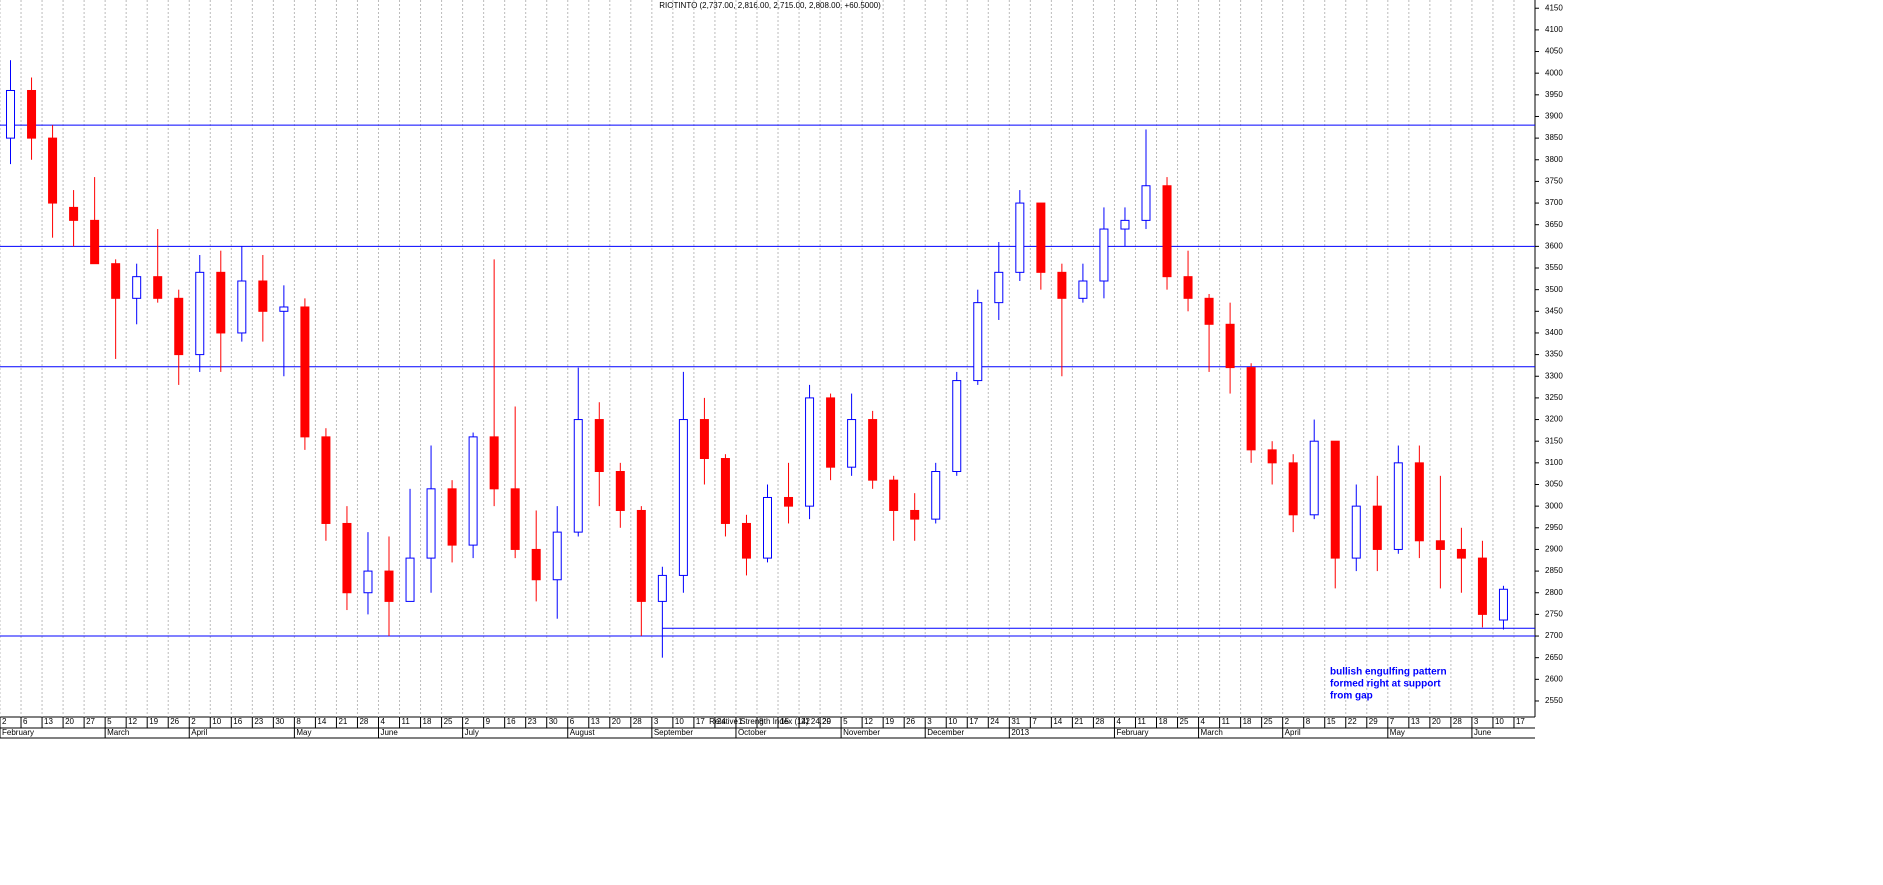 The width and height of the screenshot is (1883, 885). I want to click on y-tick-label: 2850, so click(1554, 570).